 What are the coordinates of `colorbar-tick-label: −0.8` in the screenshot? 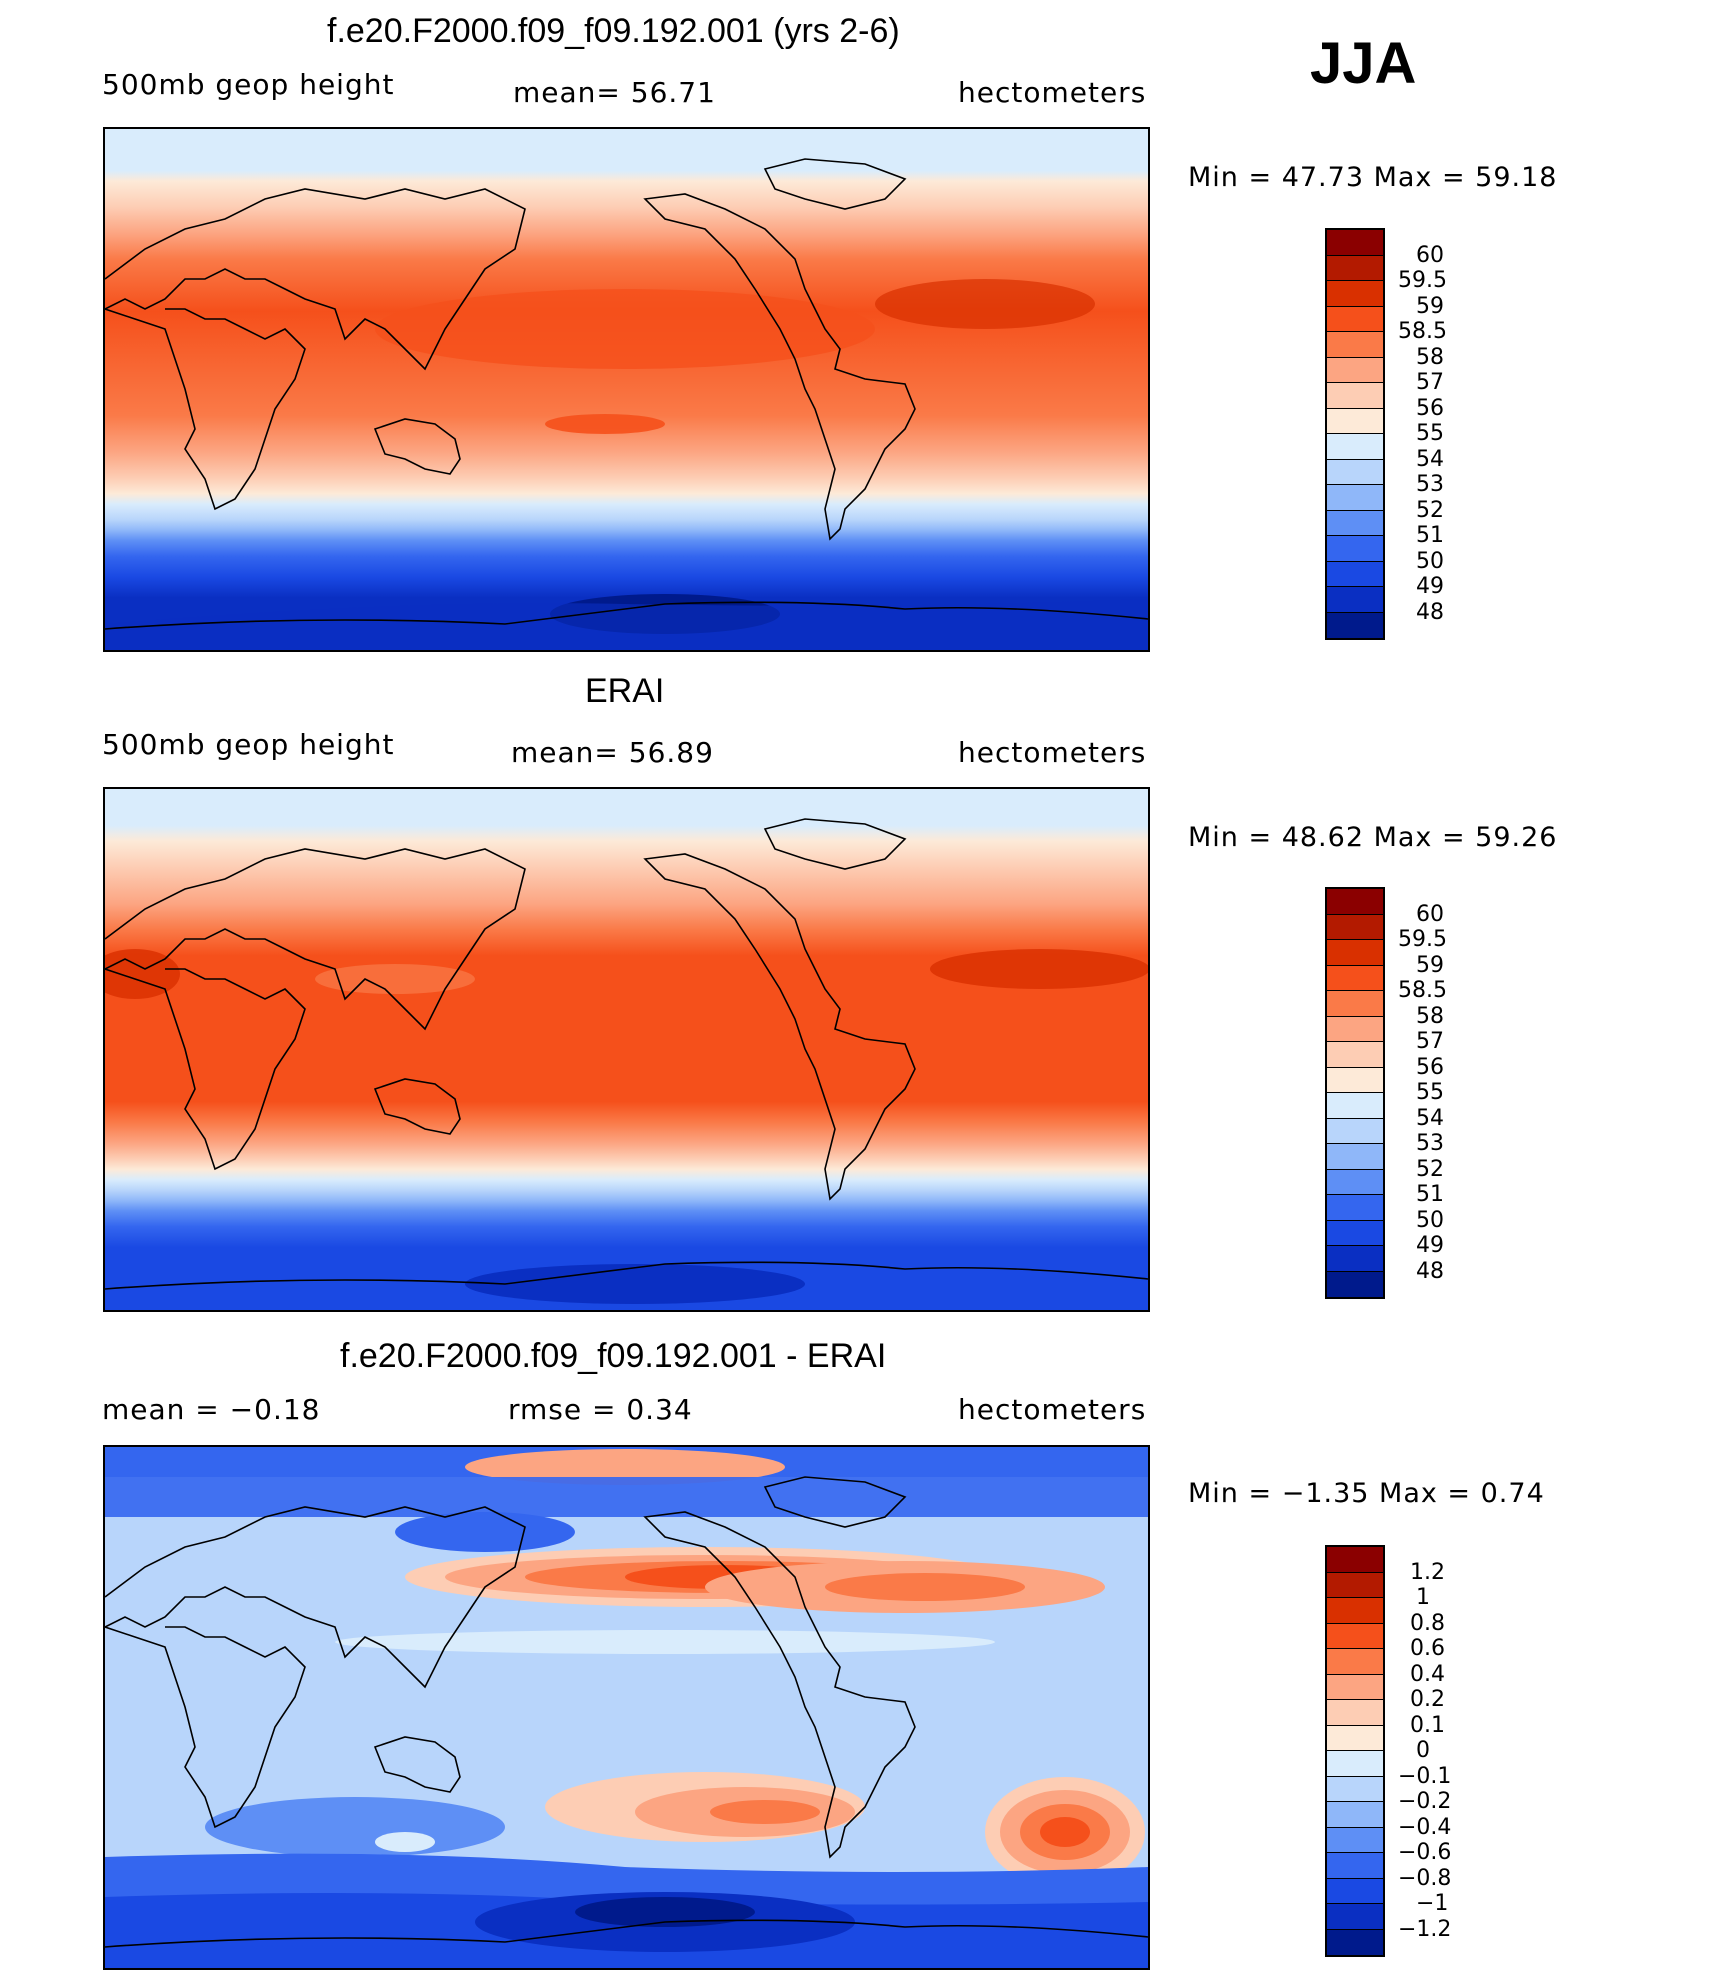 It's located at (1425, 1878).